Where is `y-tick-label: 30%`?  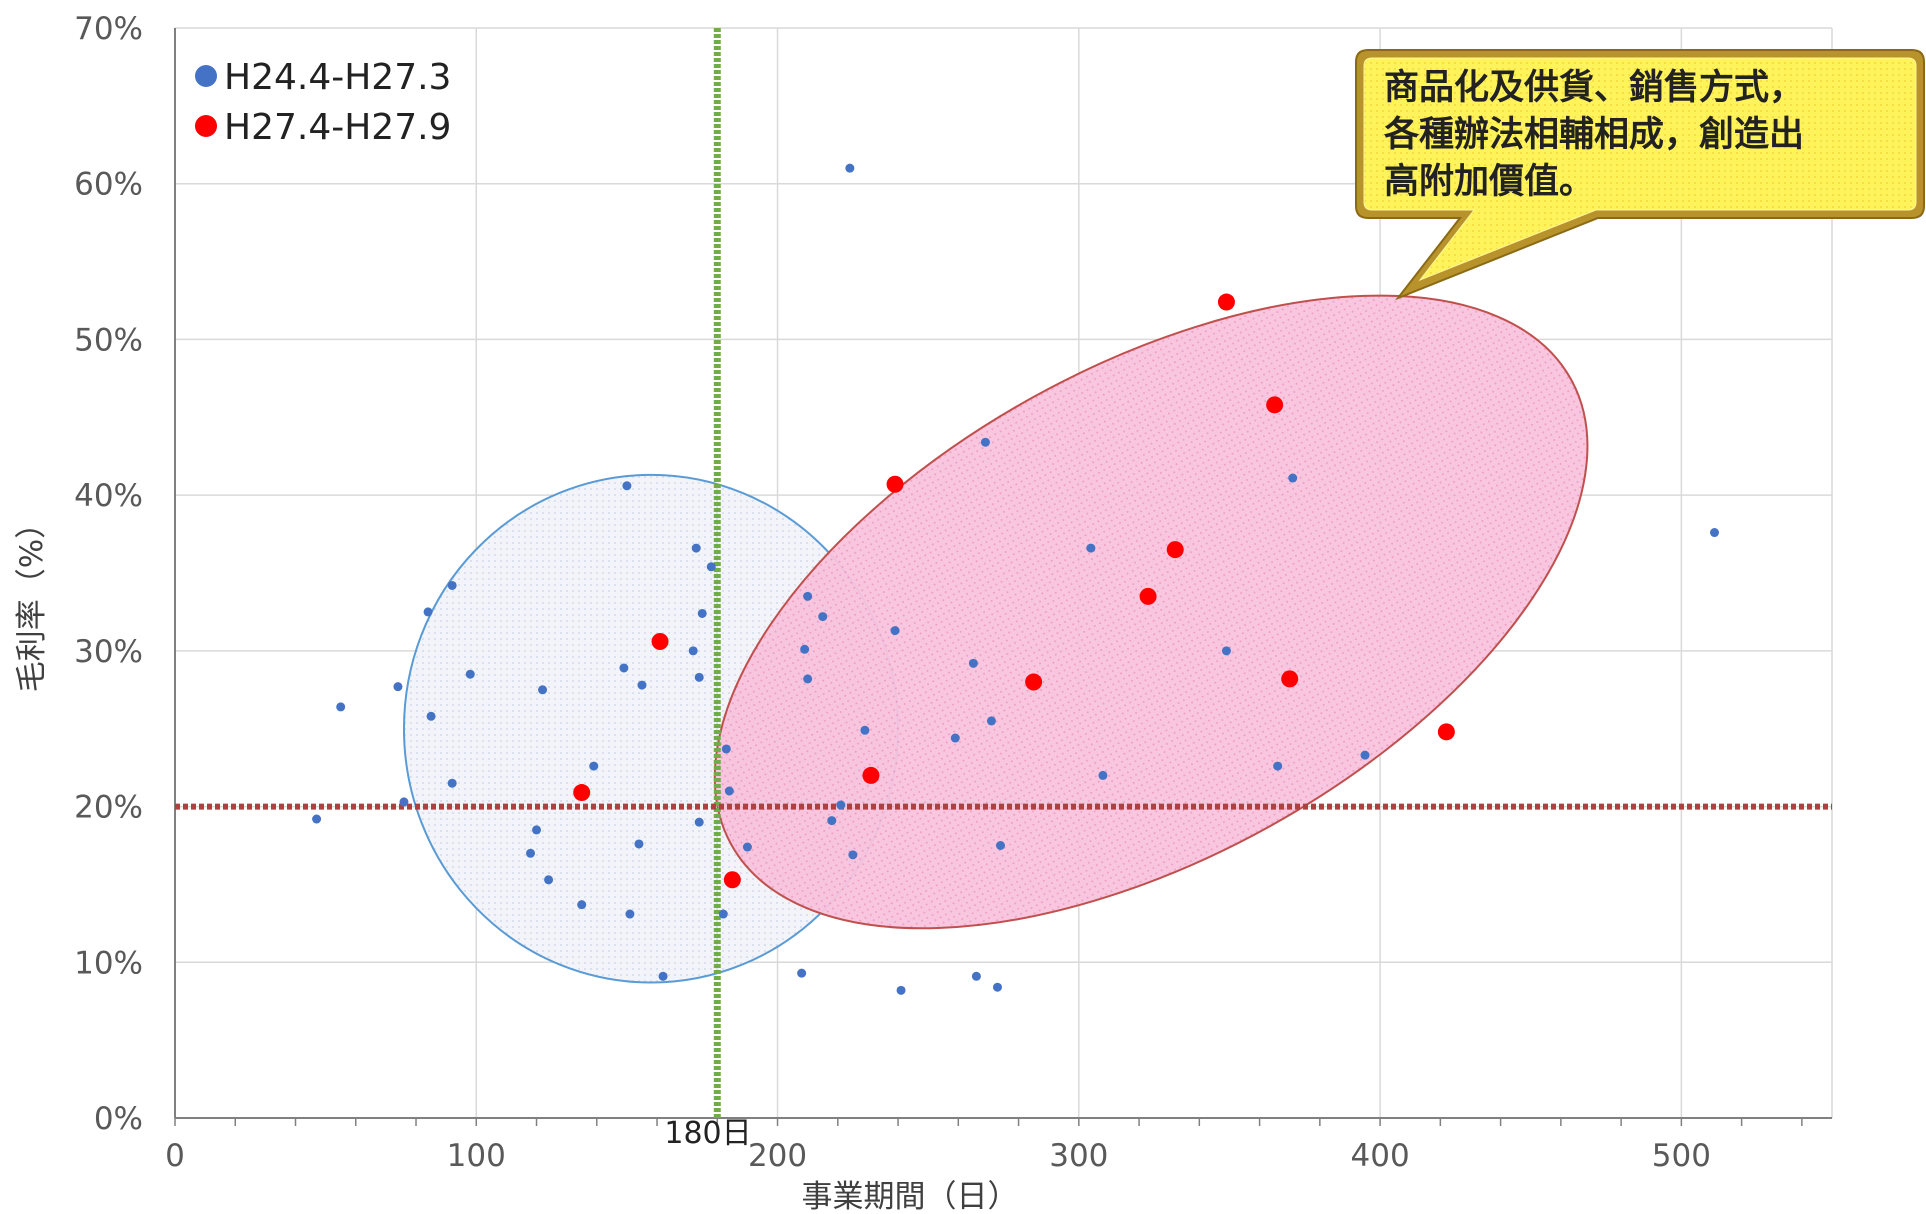
y-tick-label: 30% is located at coordinates (108, 652).